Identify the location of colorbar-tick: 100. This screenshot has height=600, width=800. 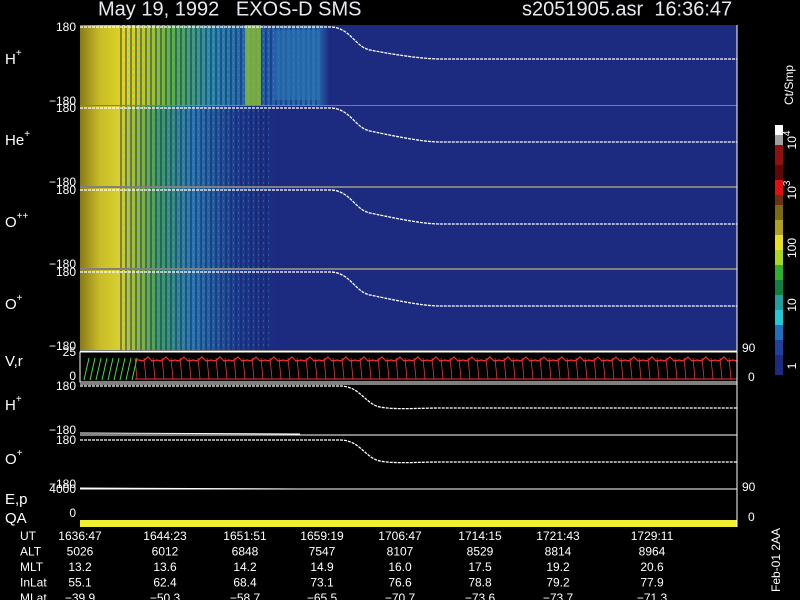
(792, 248).